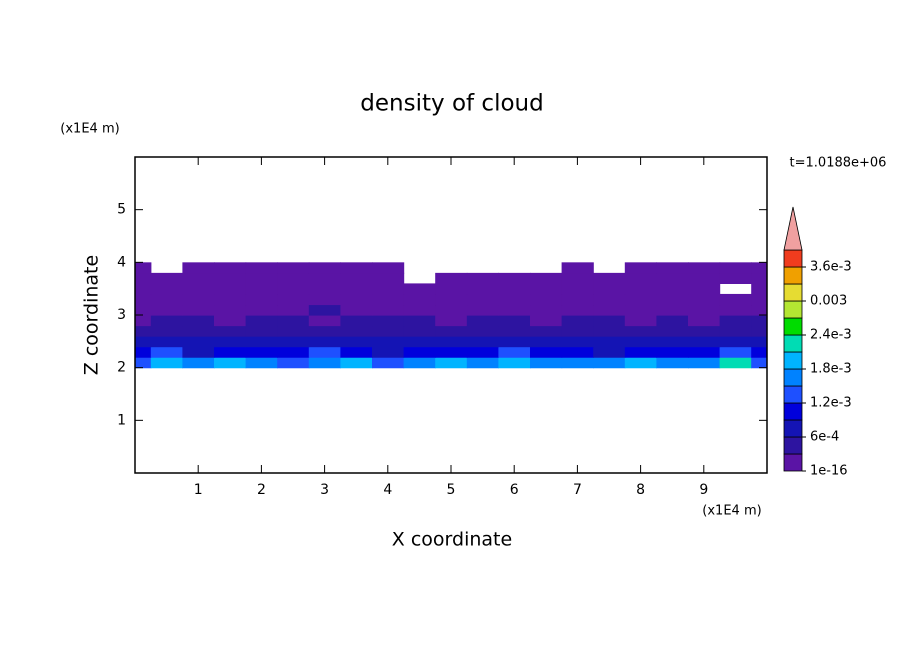 This screenshot has height=654, width=904. Describe the element at coordinates (198, 490) in the screenshot. I see `x-tick-label: 1` at that location.